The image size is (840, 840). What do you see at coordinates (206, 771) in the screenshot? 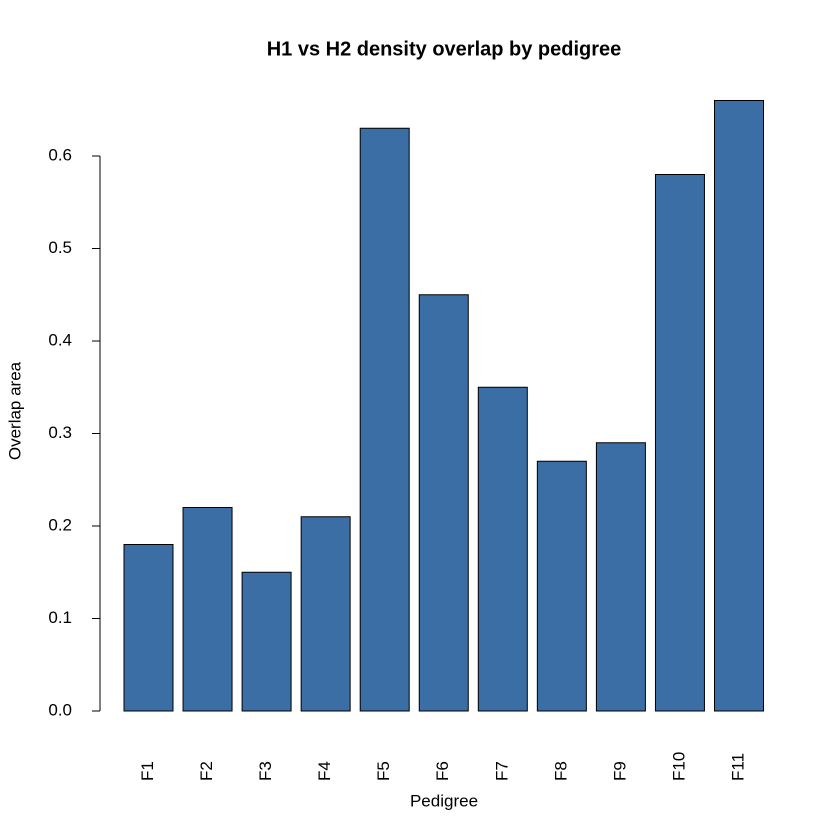
I see `x-tick-label: F2` at bounding box center [206, 771].